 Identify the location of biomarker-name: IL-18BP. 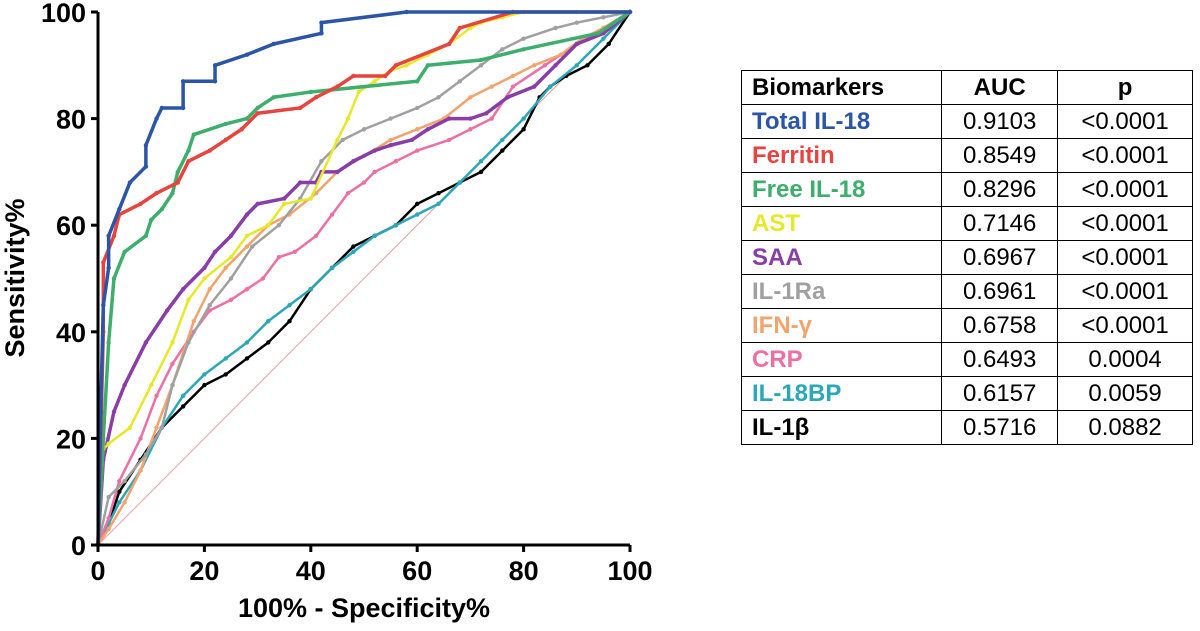
(841, 393).